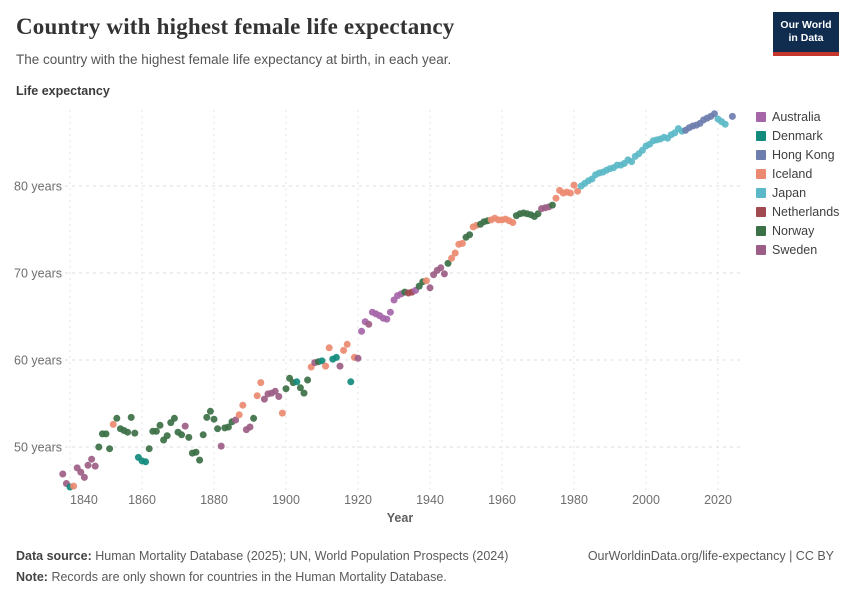 This screenshot has height=600, width=850. What do you see at coordinates (797, 250) in the screenshot?
I see `legend-item-sweden: Sweden` at bounding box center [797, 250].